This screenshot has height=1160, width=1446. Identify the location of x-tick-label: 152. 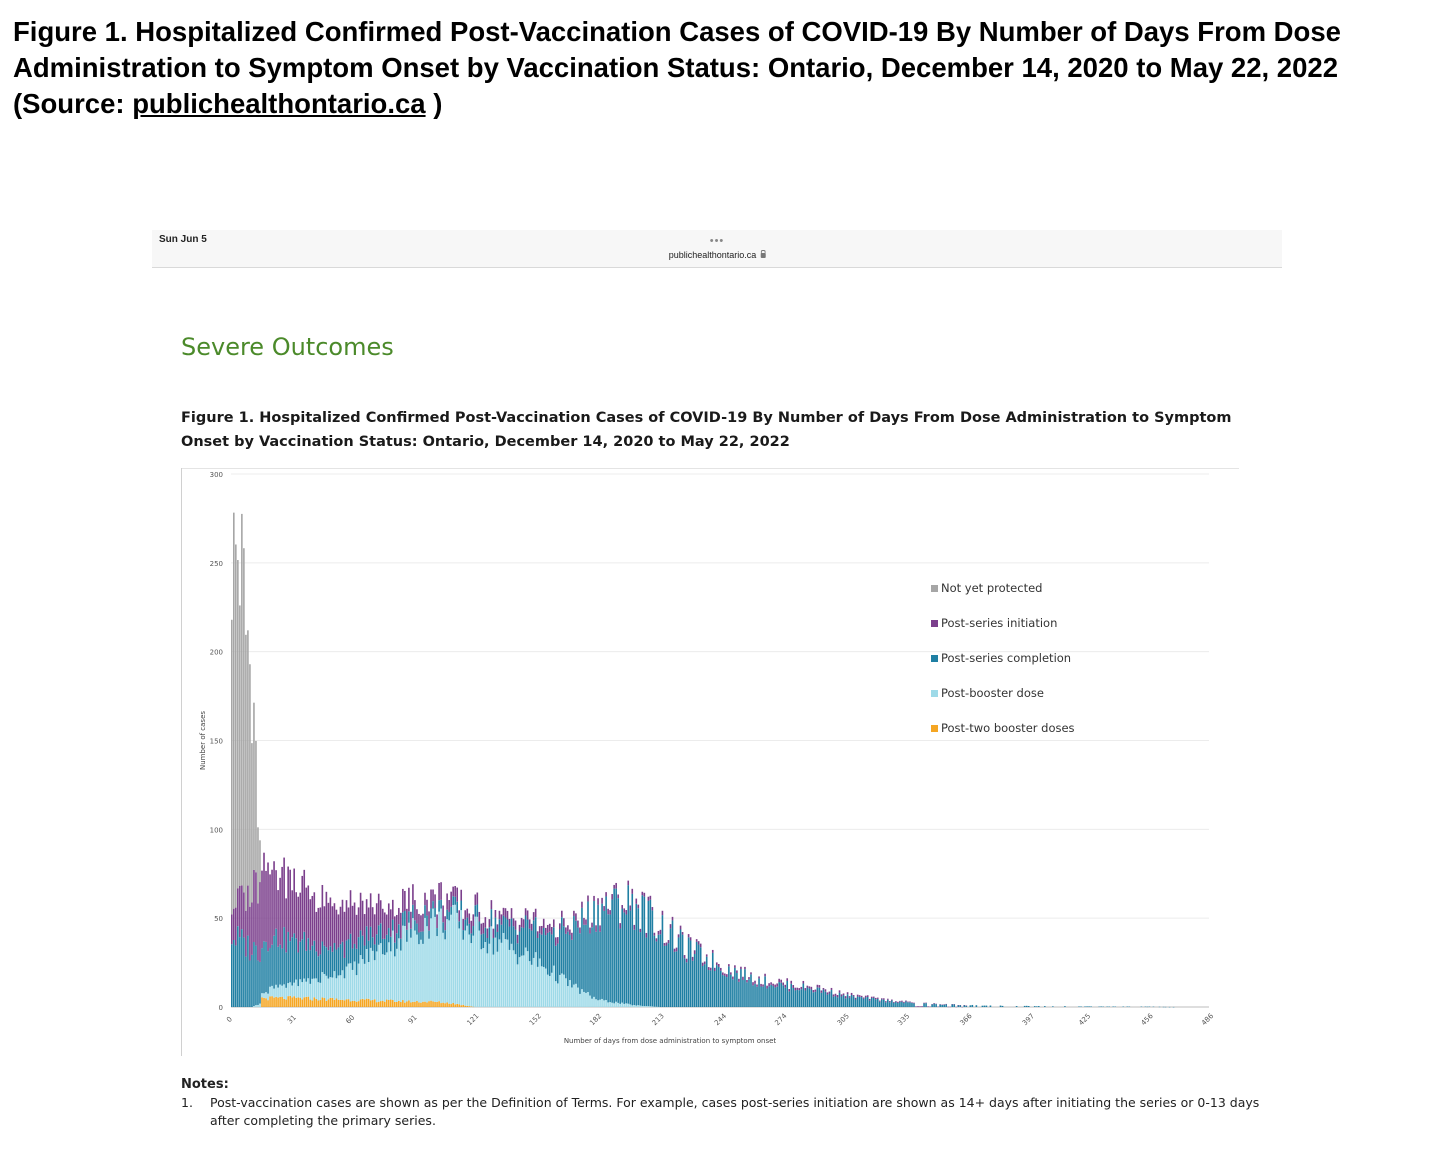
(535, 1019).